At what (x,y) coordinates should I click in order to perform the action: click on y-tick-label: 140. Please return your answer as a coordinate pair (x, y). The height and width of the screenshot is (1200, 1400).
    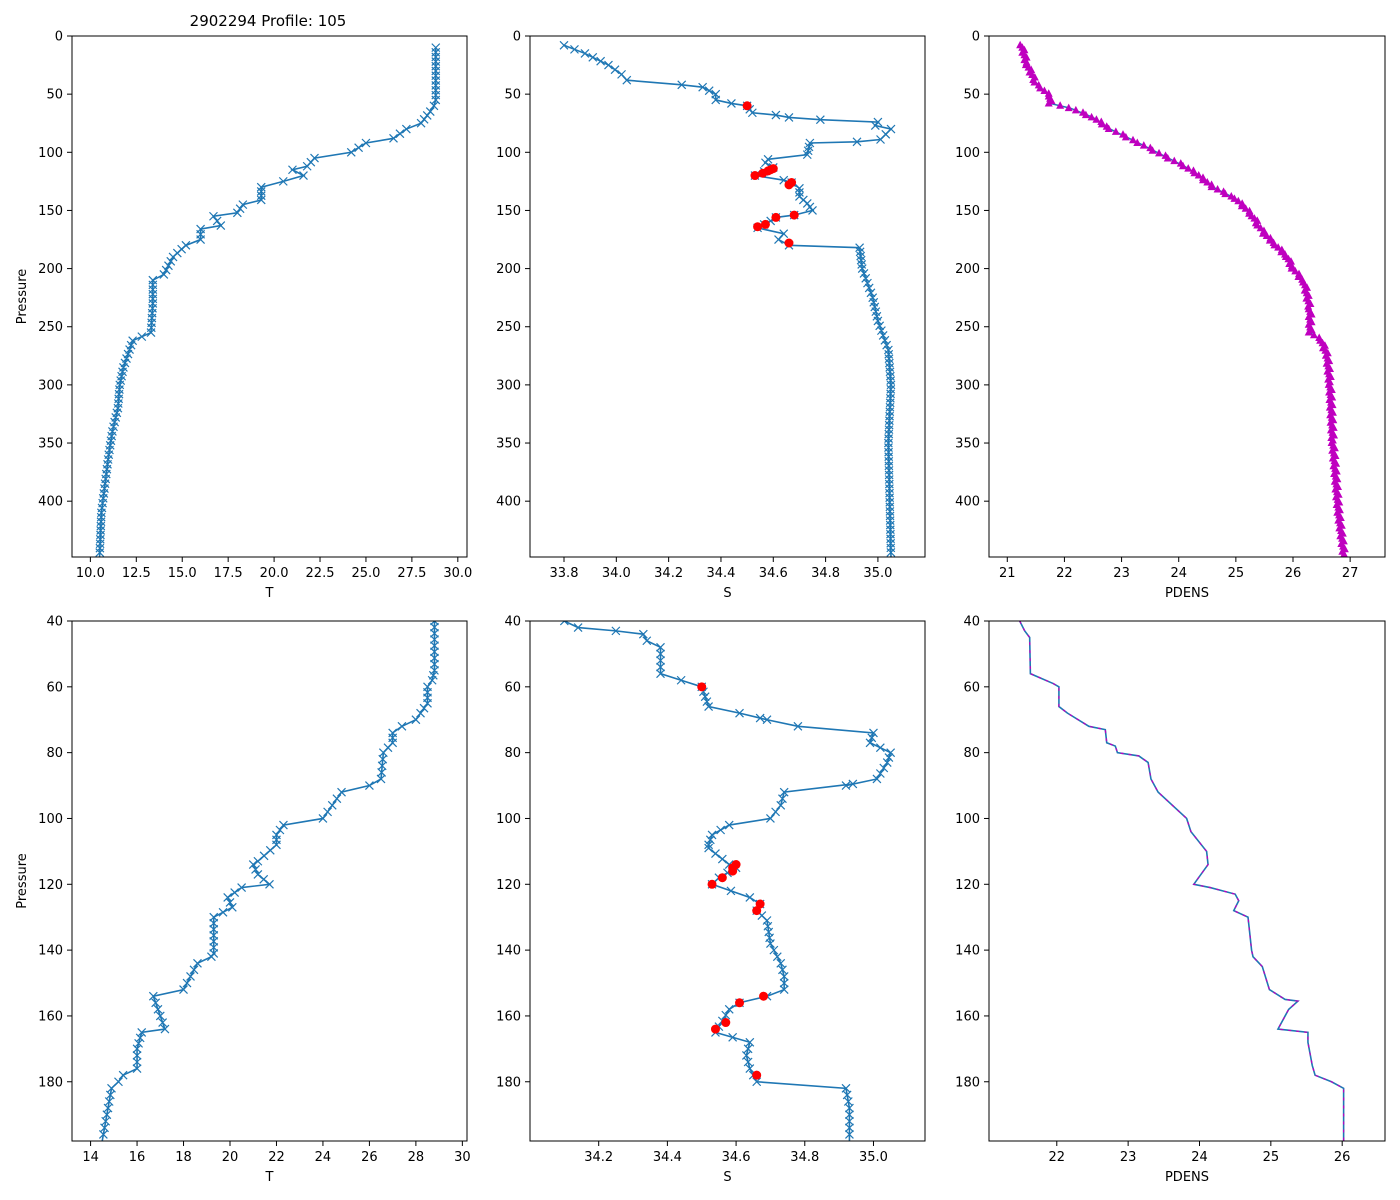
    Looking at the image, I should click on (508, 951).